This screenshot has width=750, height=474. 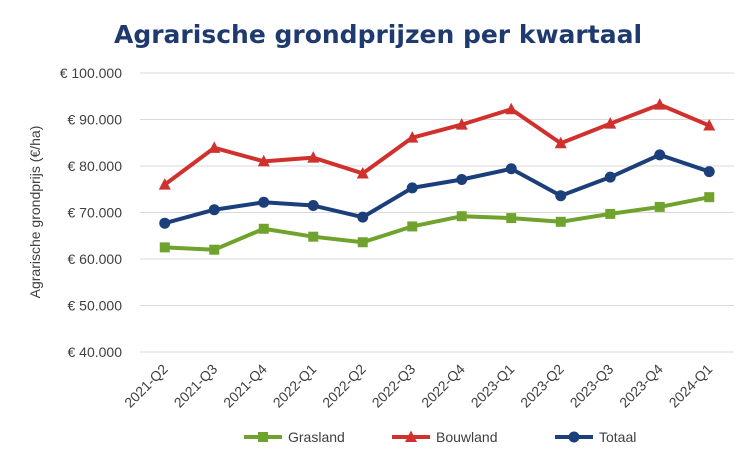 I want to click on x-tick-label: 2023-Q4, so click(x=641, y=386).